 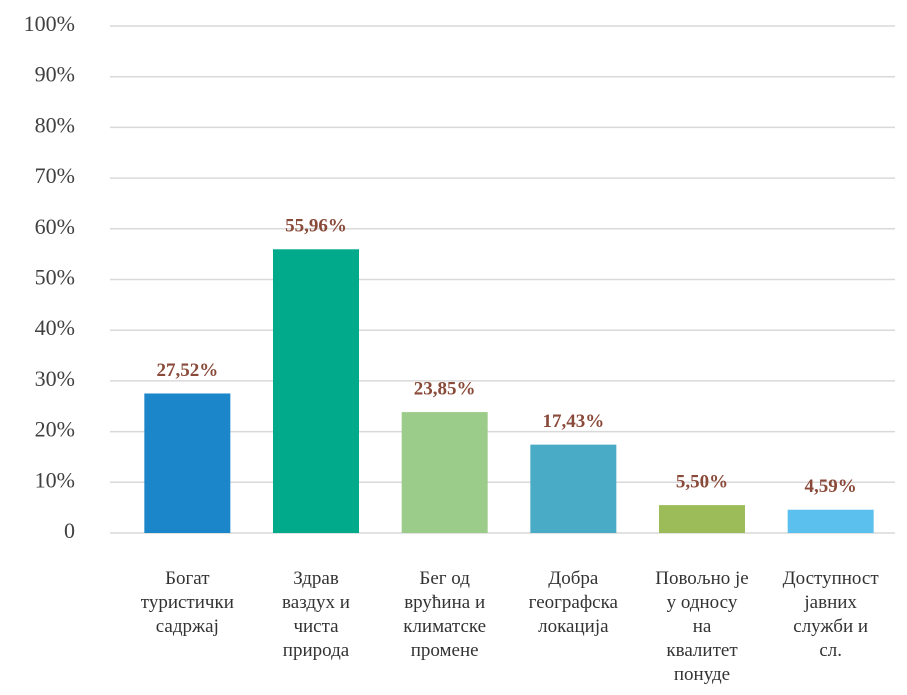 I want to click on x-tick-label: Здрав ваздух и чиста природа, so click(x=316, y=614).